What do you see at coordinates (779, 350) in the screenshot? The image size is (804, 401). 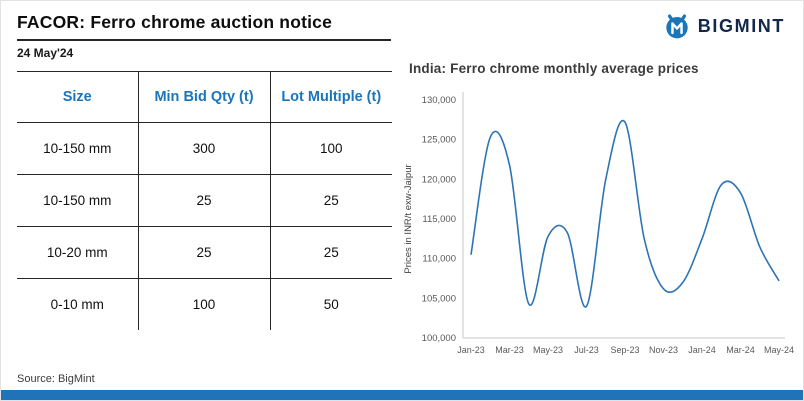 I see `svg-text: May-24` at bounding box center [779, 350].